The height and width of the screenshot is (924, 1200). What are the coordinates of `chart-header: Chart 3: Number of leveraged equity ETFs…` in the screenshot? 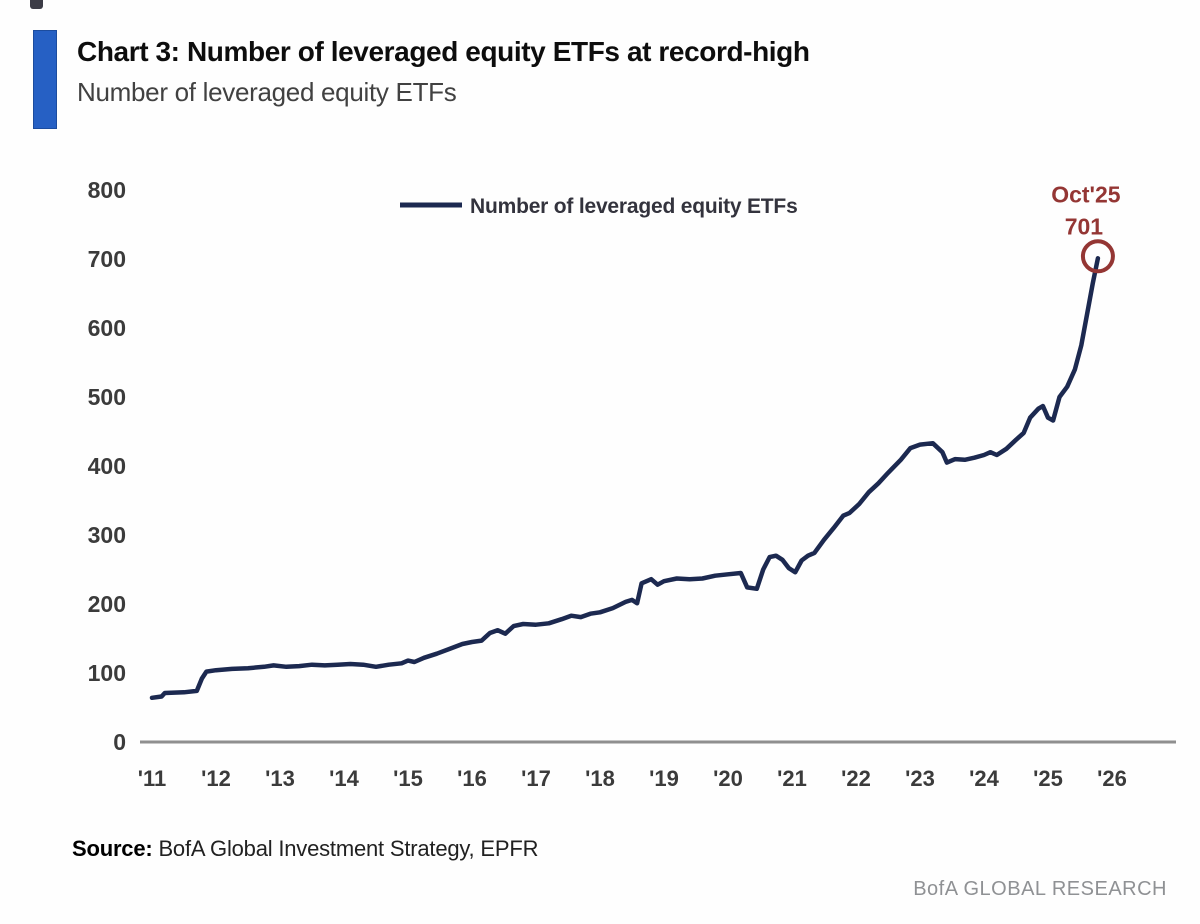 It's located at (421, 79).